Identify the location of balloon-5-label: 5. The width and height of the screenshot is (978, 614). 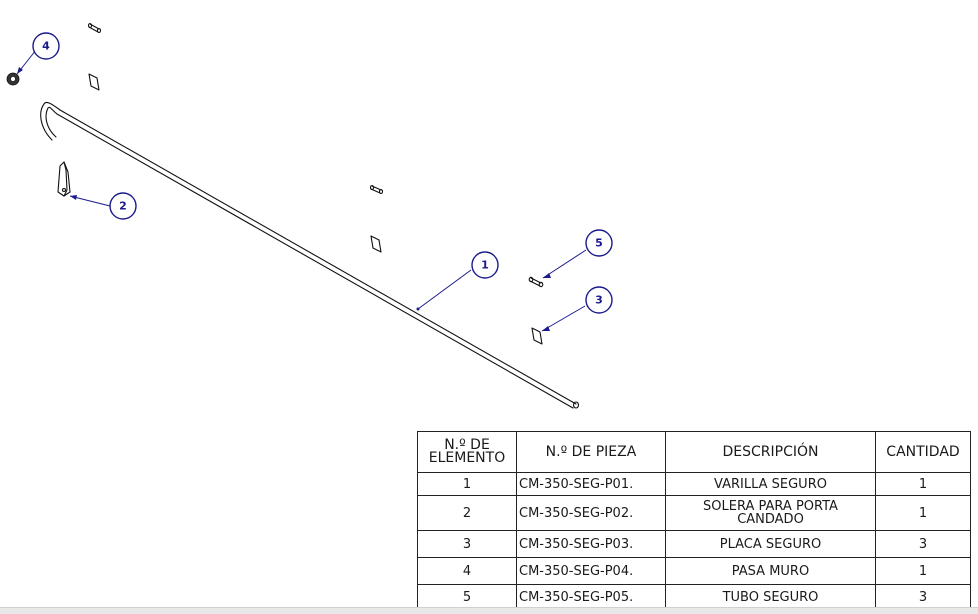
(599, 243).